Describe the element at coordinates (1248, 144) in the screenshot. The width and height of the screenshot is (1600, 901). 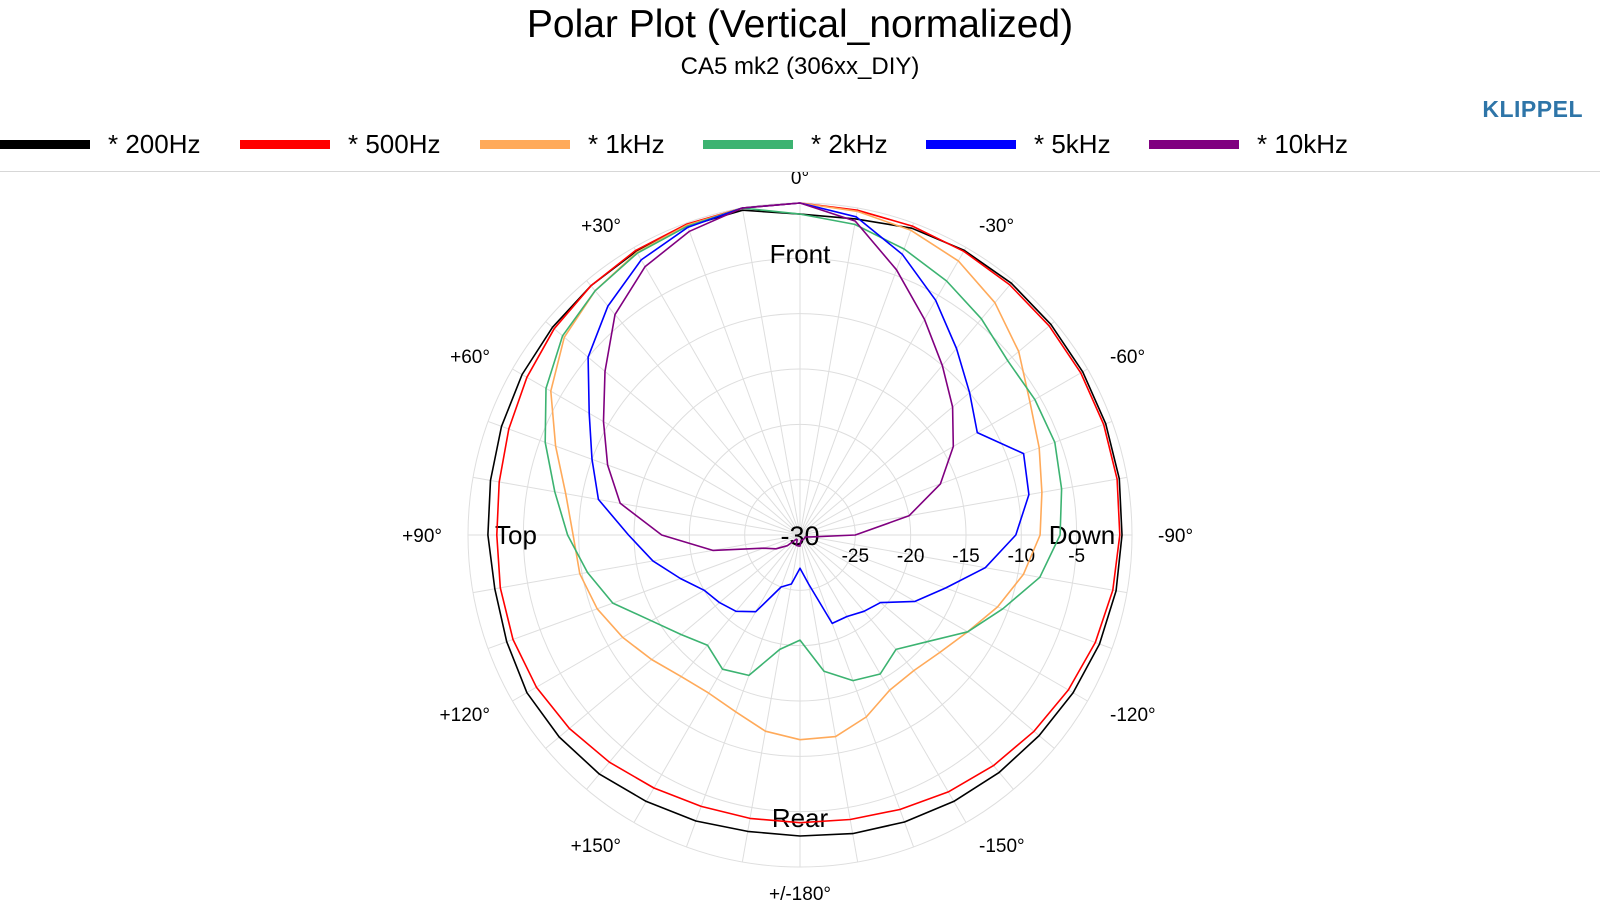
I see `legend-item-10khz: * 10kHz` at that location.